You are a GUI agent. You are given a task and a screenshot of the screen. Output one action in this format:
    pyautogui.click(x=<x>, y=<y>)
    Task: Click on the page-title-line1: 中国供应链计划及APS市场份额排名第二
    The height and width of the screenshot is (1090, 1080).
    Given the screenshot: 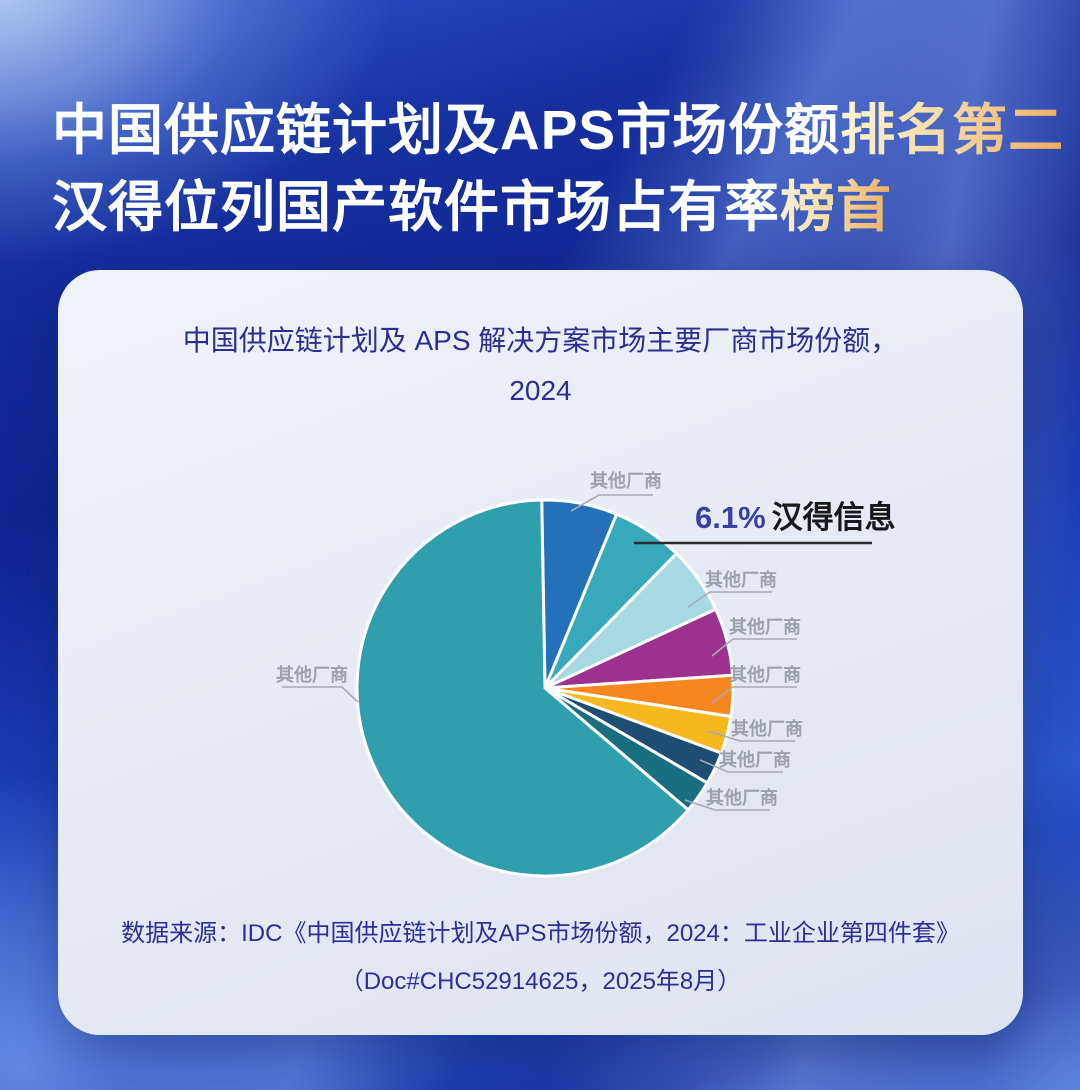 What is the action you would take?
    pyautogui.click(x=557, y=130)
    